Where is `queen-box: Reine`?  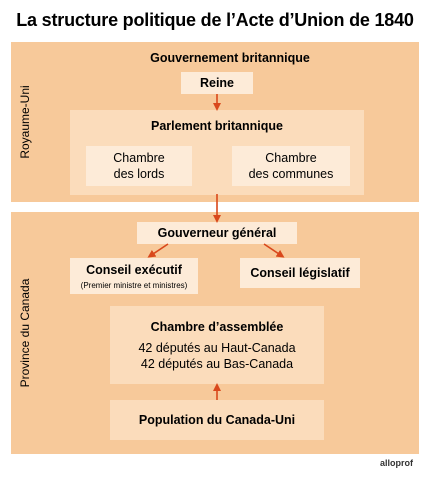 queen-box: Reine is located at coordinates (217, 83).